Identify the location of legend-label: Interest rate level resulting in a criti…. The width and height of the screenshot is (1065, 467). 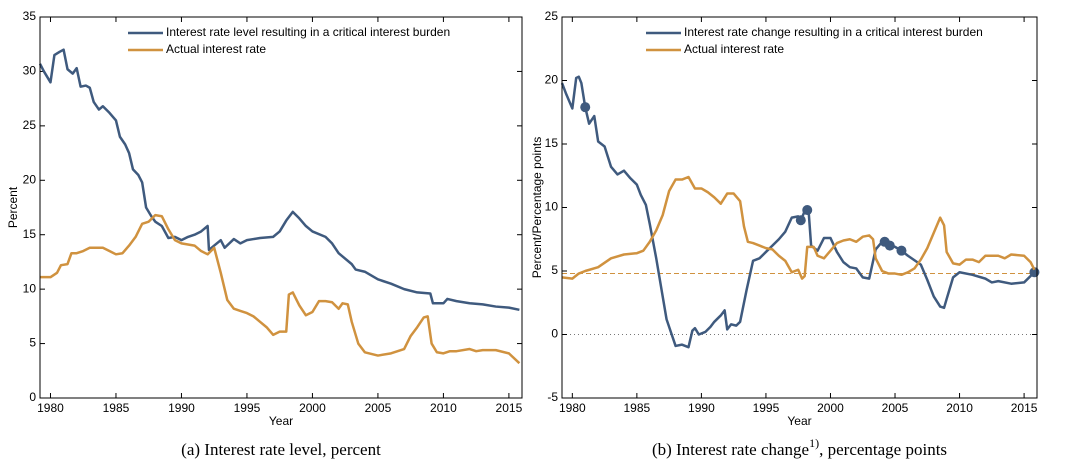
(308, 32).